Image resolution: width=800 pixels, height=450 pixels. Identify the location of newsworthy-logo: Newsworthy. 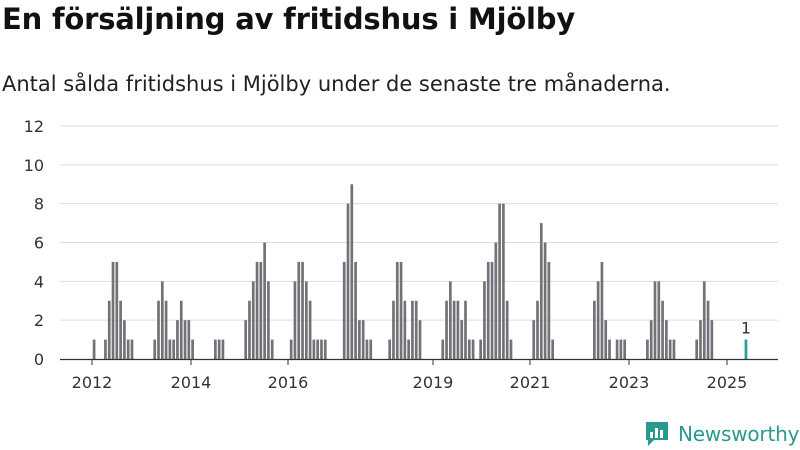
(721, 434).